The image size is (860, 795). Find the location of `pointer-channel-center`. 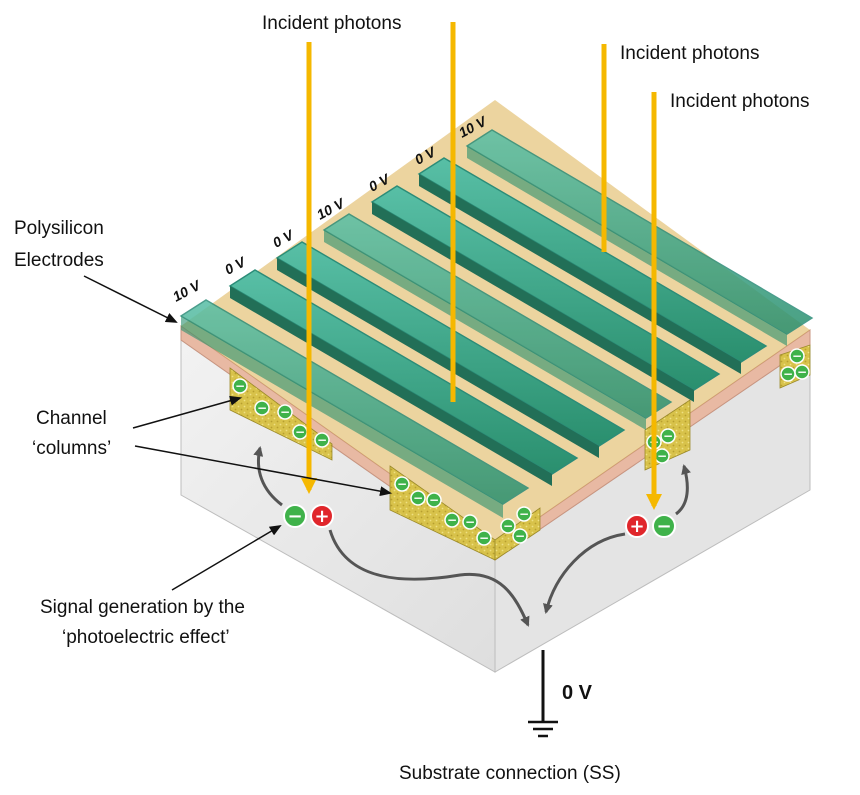

pointer-channel-center is located at coordinates (263, 471).